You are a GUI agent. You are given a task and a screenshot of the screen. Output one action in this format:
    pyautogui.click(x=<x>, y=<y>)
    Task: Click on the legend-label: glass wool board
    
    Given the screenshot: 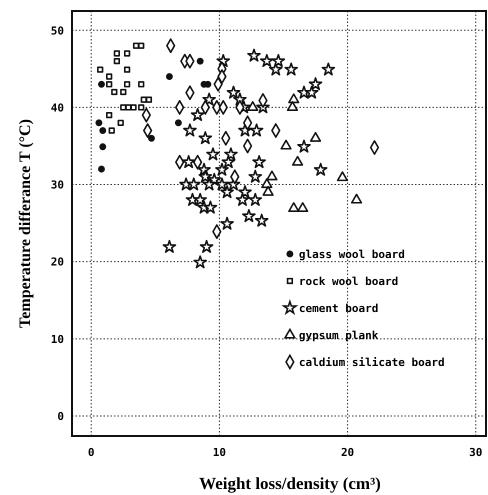 What is the action you would take?
    pyautogui.click(x=351, y=254)
    